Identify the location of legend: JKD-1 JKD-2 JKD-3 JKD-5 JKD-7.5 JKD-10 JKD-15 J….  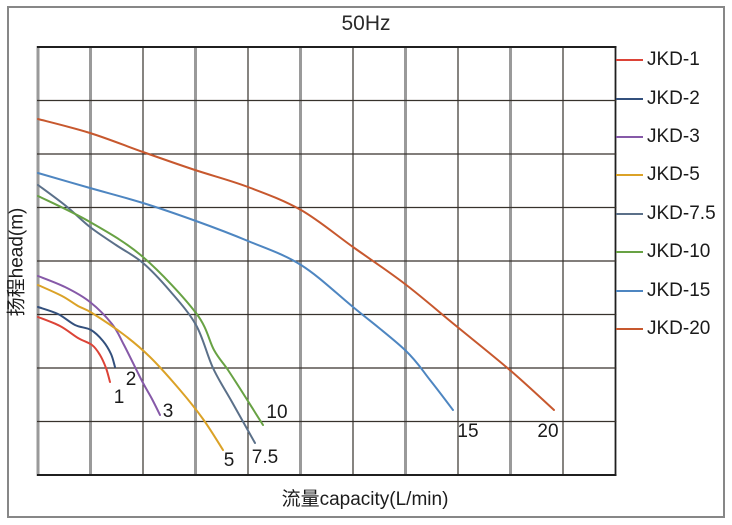
(673, 194).